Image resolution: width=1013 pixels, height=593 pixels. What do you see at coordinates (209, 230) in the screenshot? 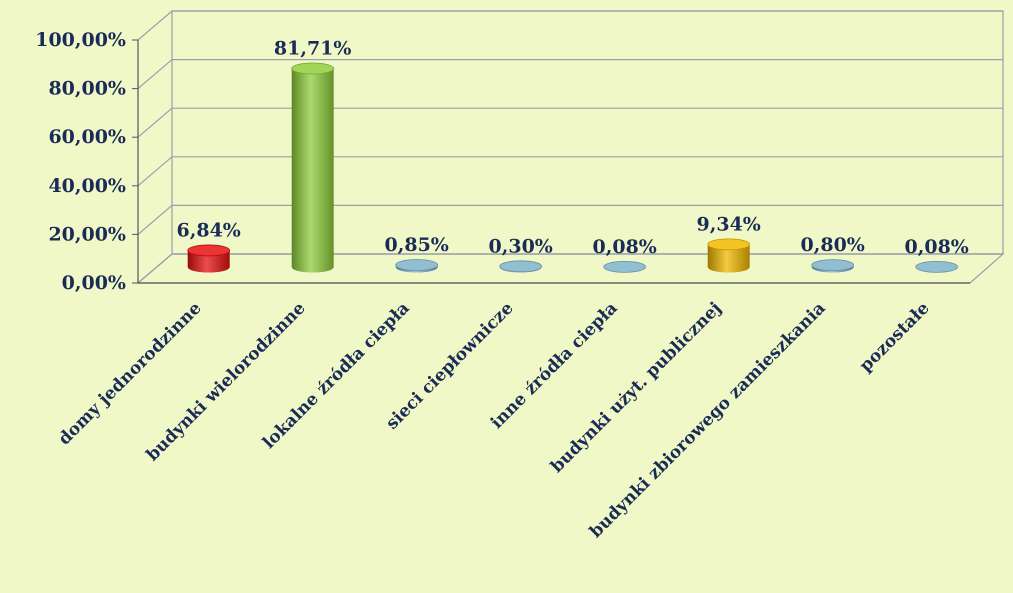
I see `data-label: 6,84%` at bounding box center [209, 230].